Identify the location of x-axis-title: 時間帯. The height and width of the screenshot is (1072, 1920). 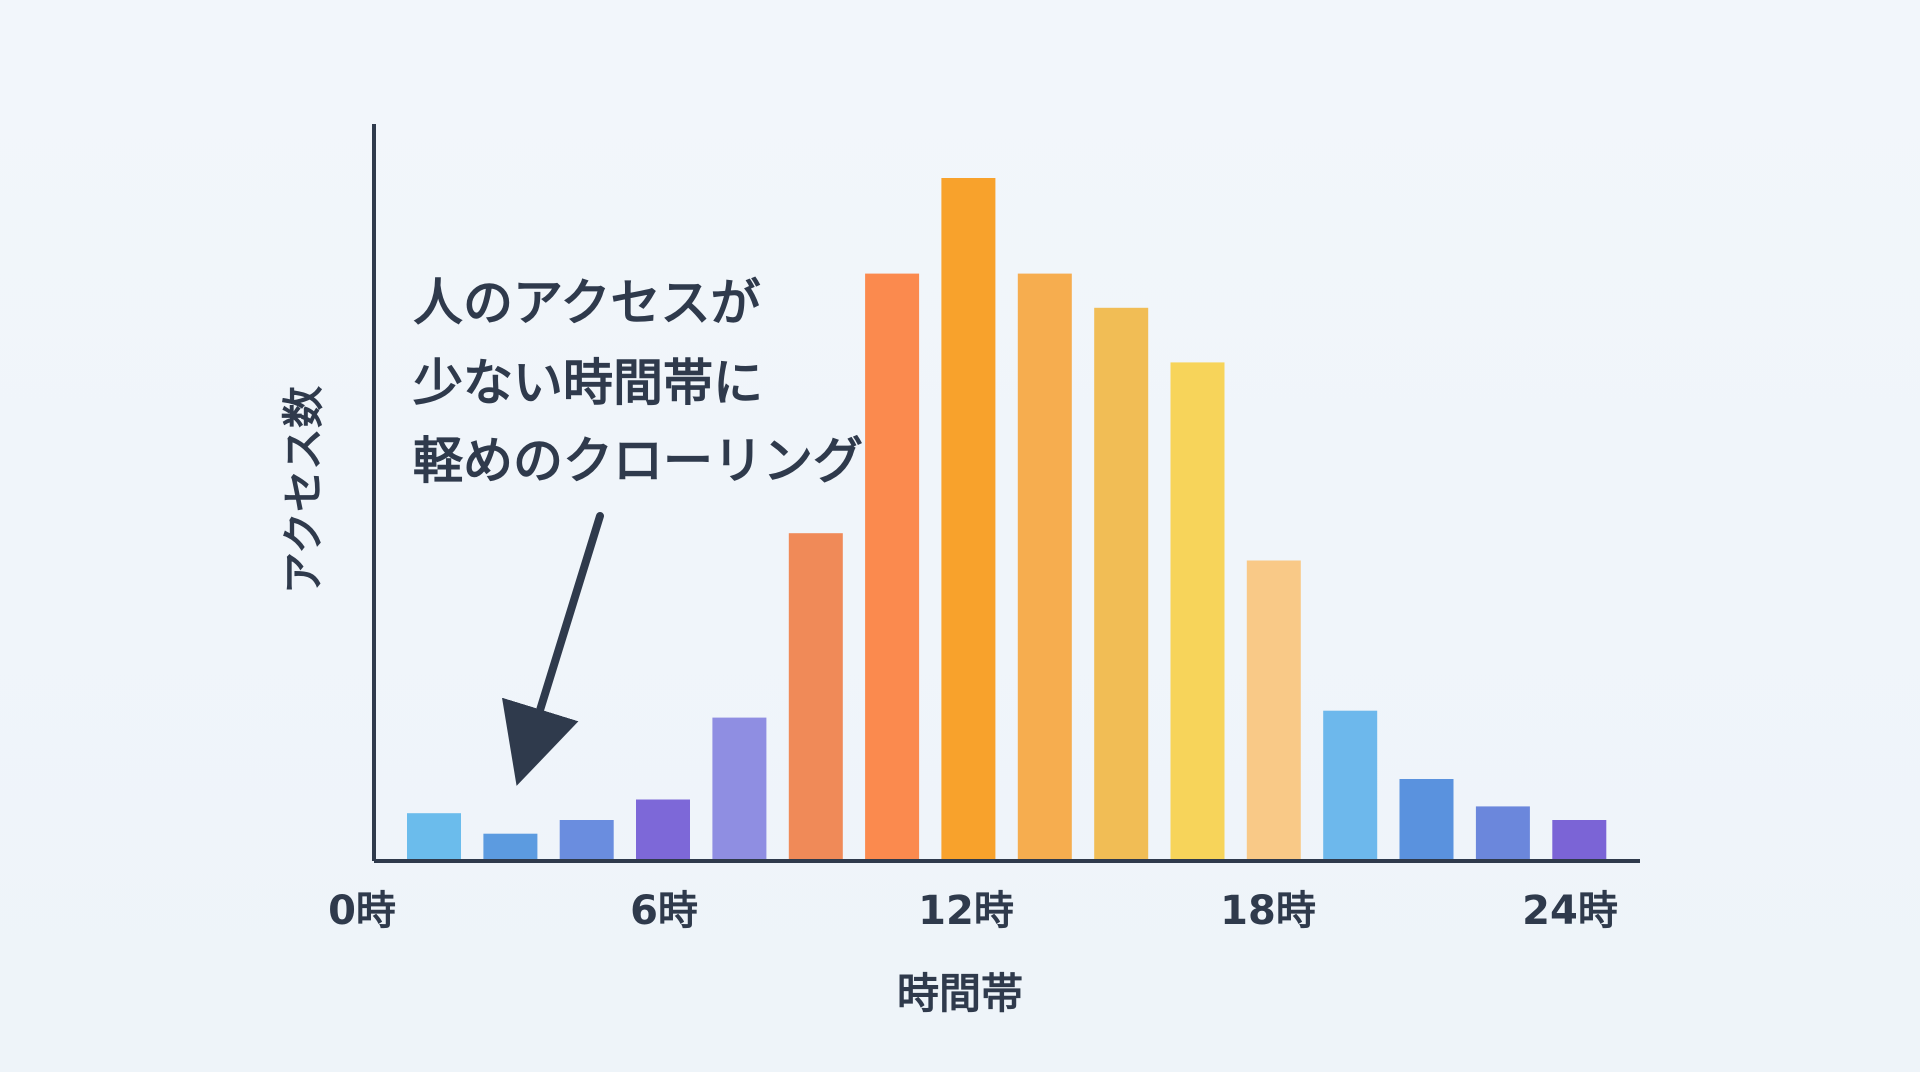
(960, 993).